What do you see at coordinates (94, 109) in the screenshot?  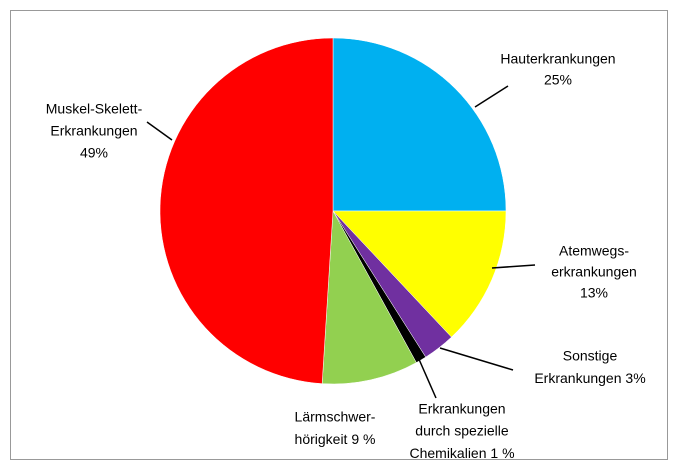 I see `slice-label: Muskel-Skelett-` at bounding box center [94, 109].